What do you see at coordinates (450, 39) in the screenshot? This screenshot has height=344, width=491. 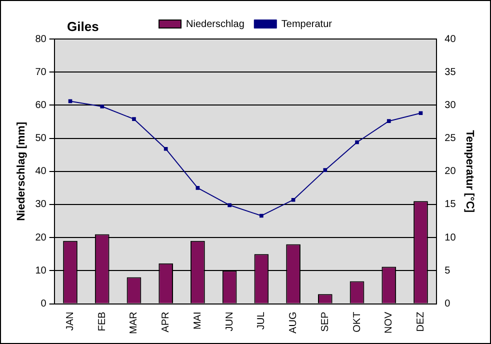 I see `y2-tick-label: 40` at bounding box center [450, 39].